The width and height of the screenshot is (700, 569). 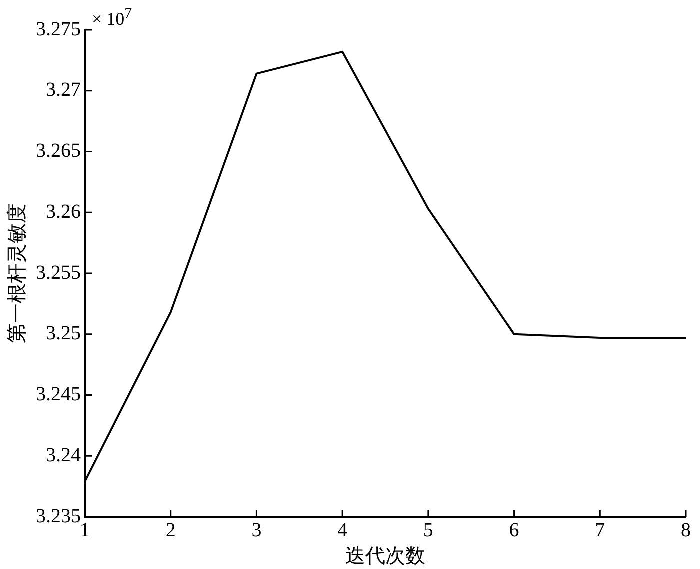 What do you see at coordinates (58, 395) in the screenshot?
I see `y-tick-label: 3.245` at bounding box center [58, 395].